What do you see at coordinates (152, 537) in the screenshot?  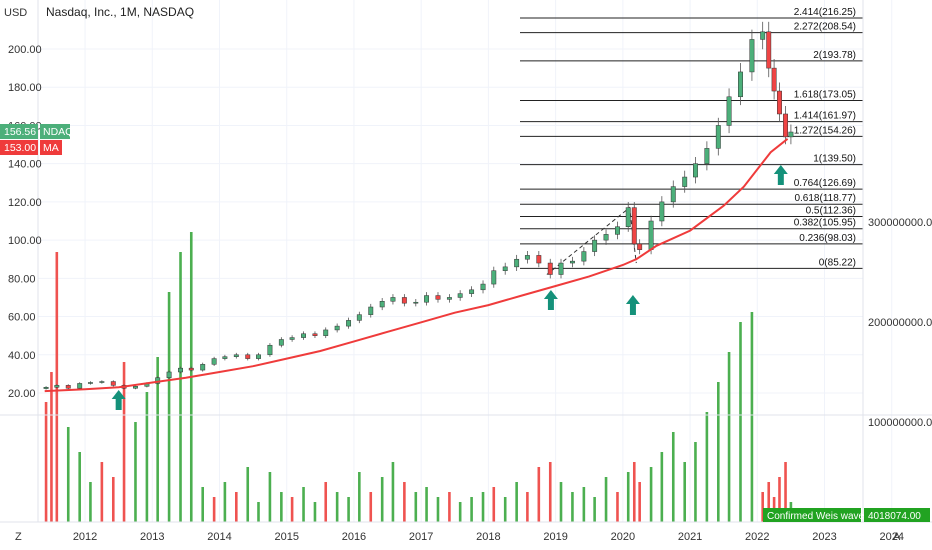 I see `x-tick-label: 2013` at bounding box center [152, 537].